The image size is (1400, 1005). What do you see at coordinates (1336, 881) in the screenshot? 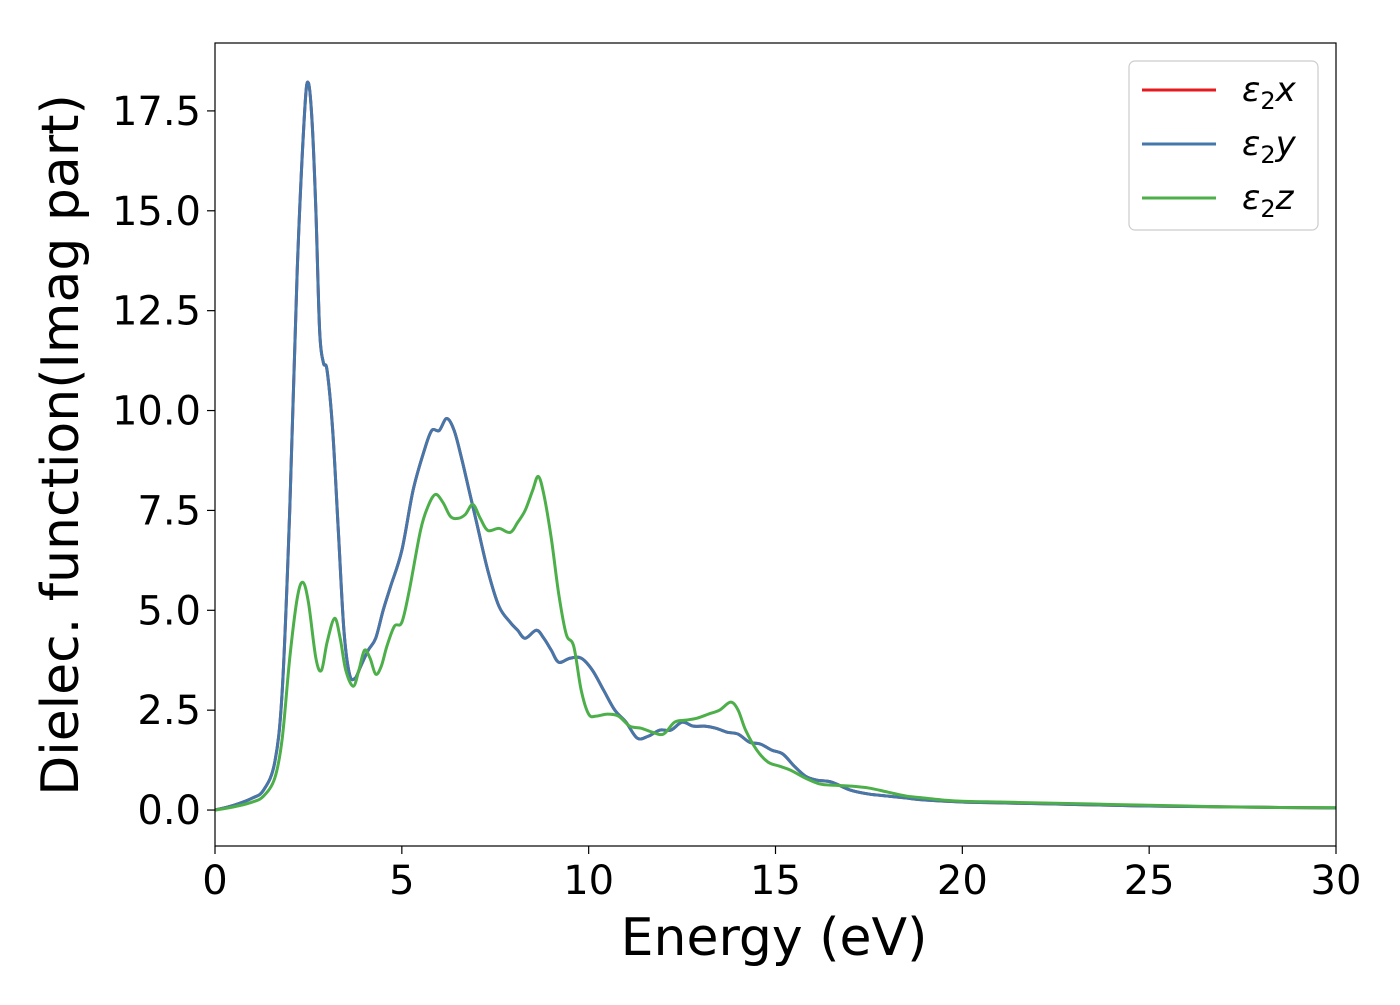
I see `x-tick-label: 30` at bounding box center [1336, 881].